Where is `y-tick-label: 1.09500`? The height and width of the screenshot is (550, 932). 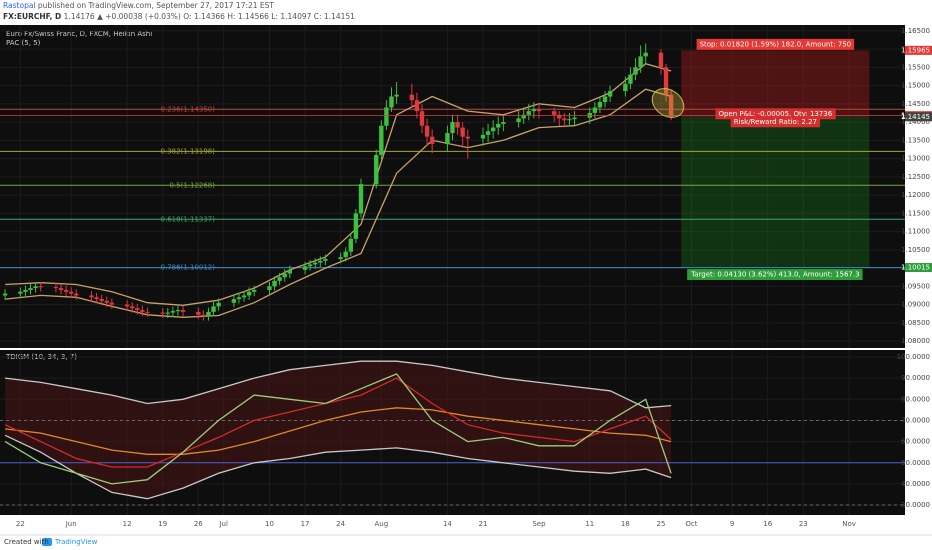 y-tick-label: 1.09500 is located at coordinates (915, 286).